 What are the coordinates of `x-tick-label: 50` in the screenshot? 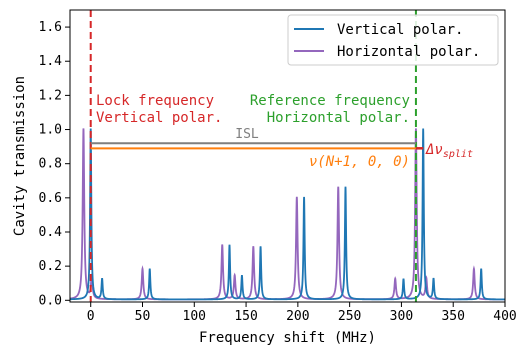 It's located at (143, 316).